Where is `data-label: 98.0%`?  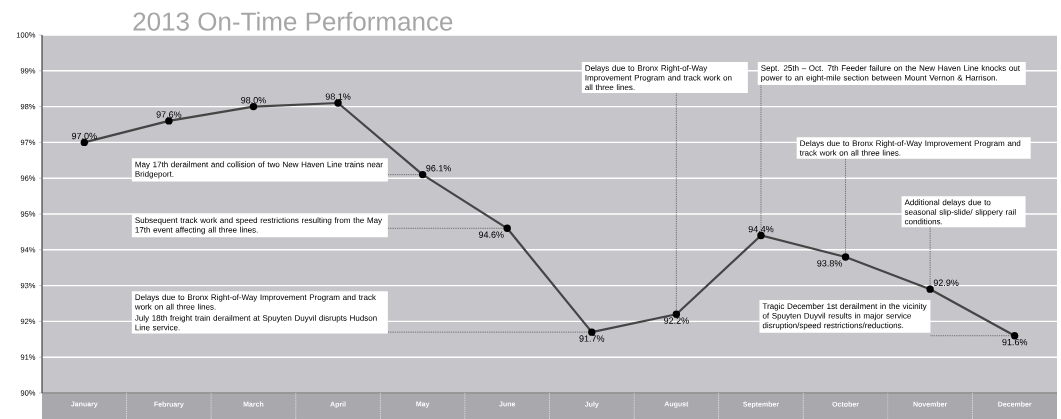
data-label: 98.0% is located at coordinates (253, 100).